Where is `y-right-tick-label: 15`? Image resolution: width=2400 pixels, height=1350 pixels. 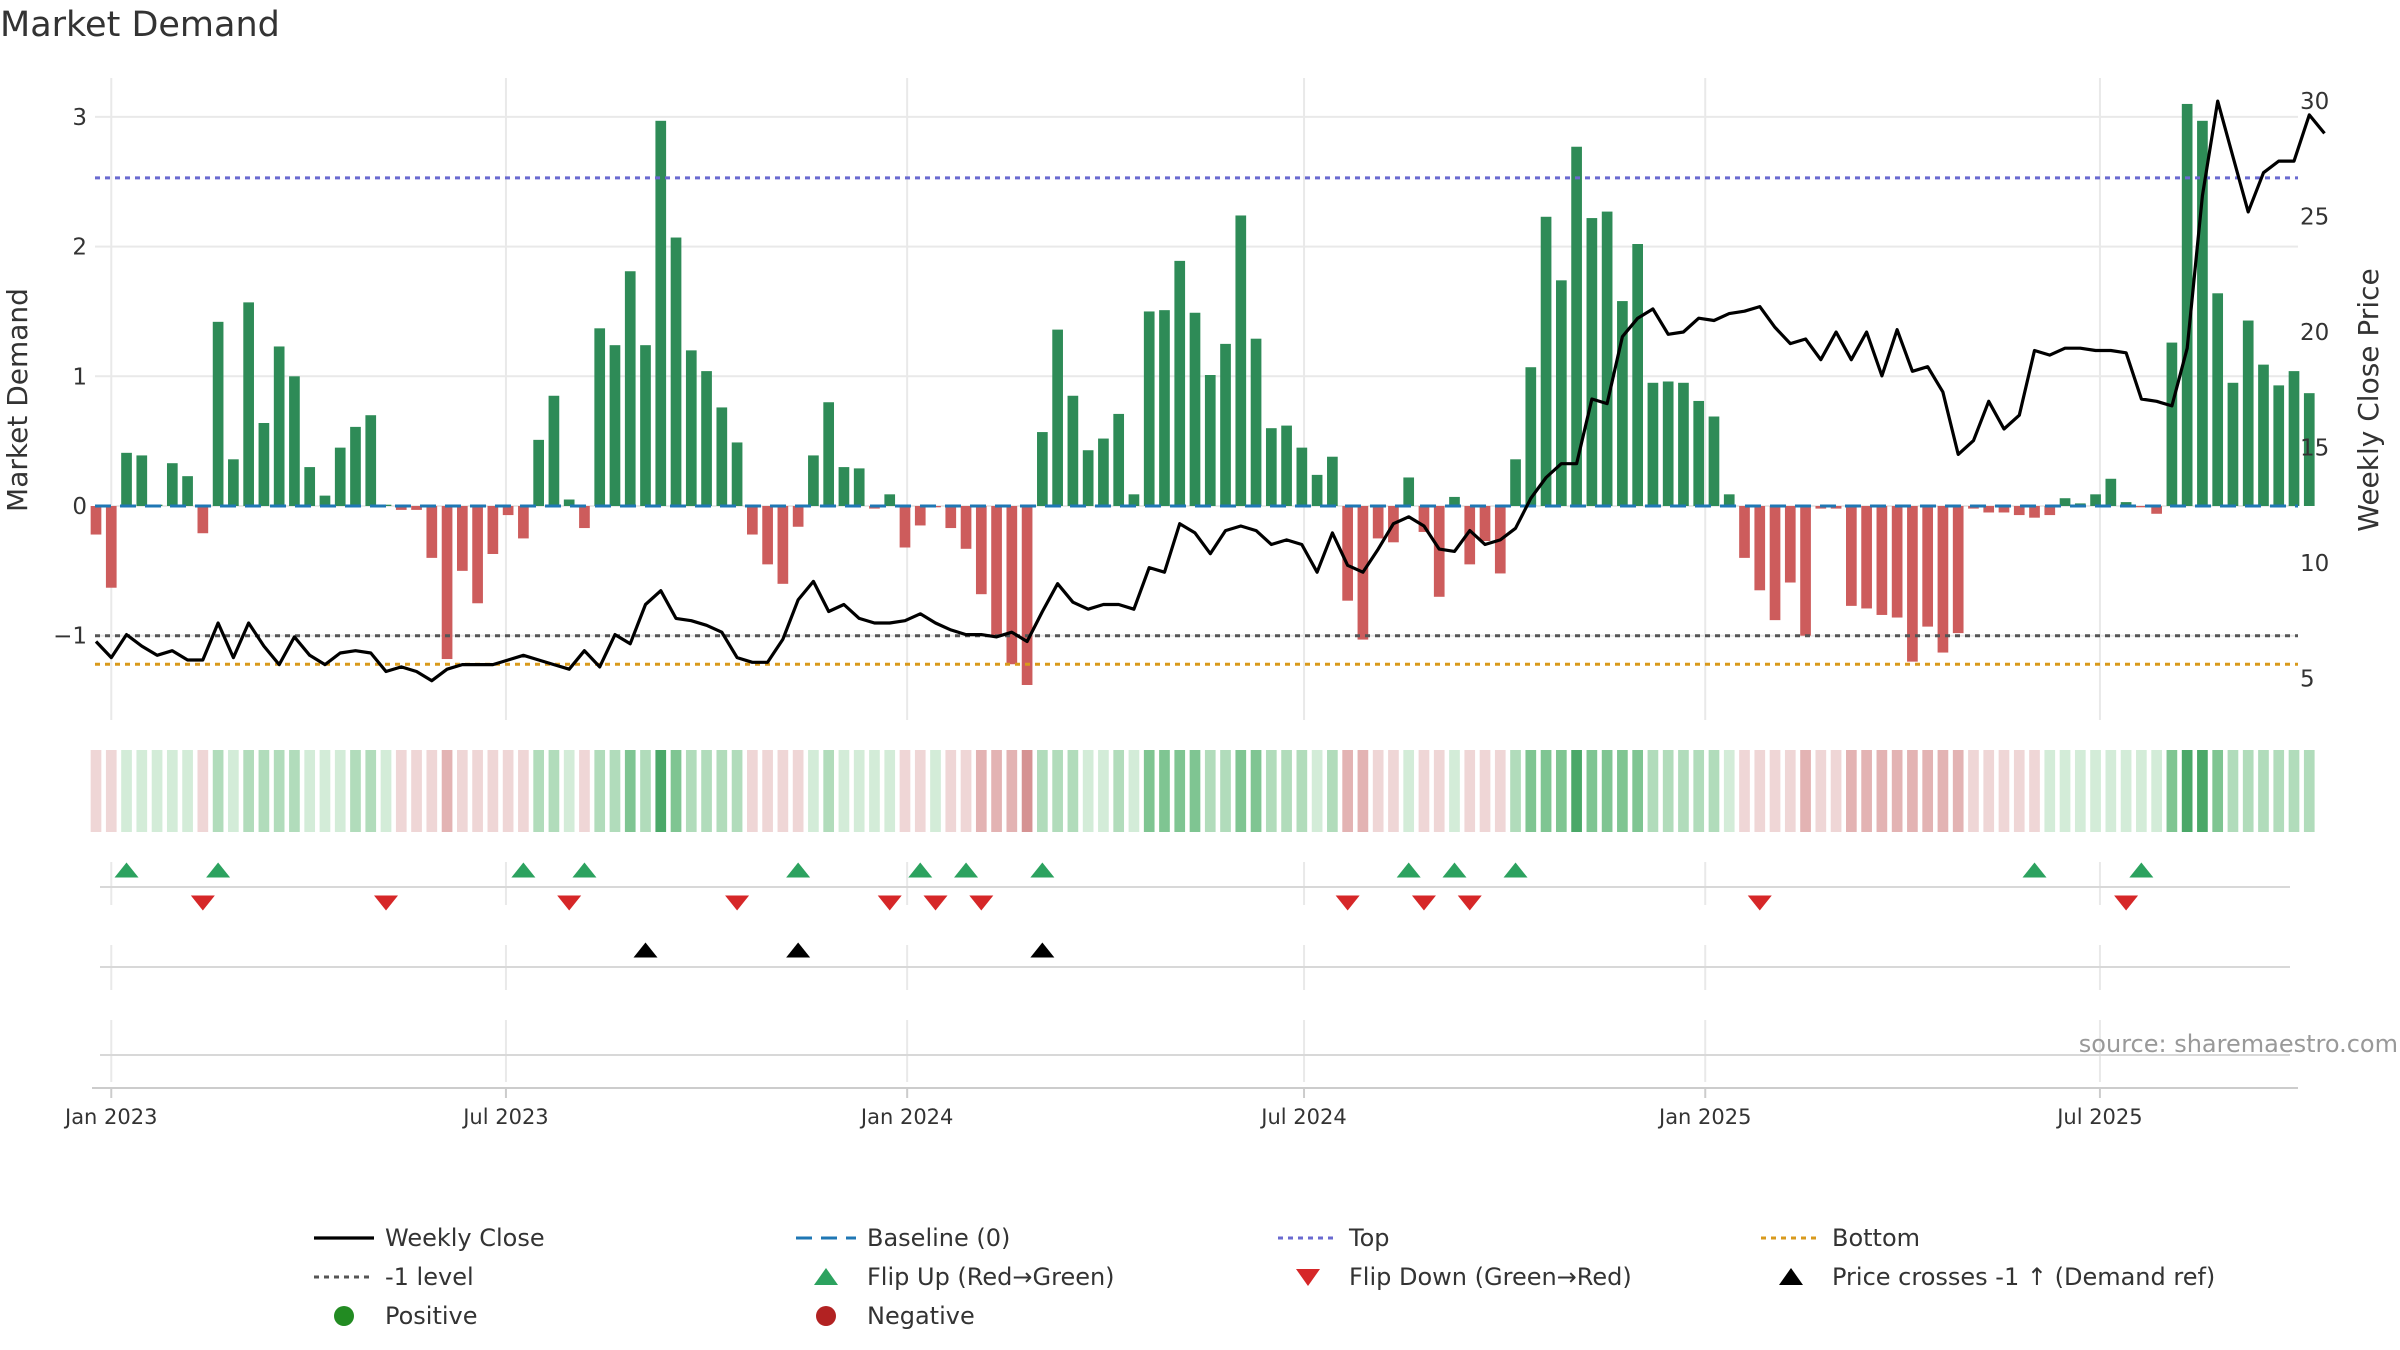
y-right-tick-label: 15 is located at coordinates (2314, 448).